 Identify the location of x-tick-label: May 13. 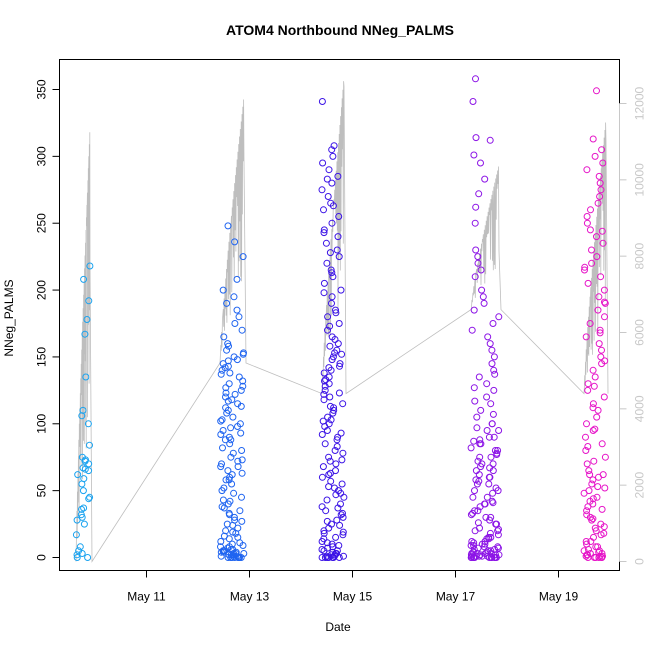
(250, 597).